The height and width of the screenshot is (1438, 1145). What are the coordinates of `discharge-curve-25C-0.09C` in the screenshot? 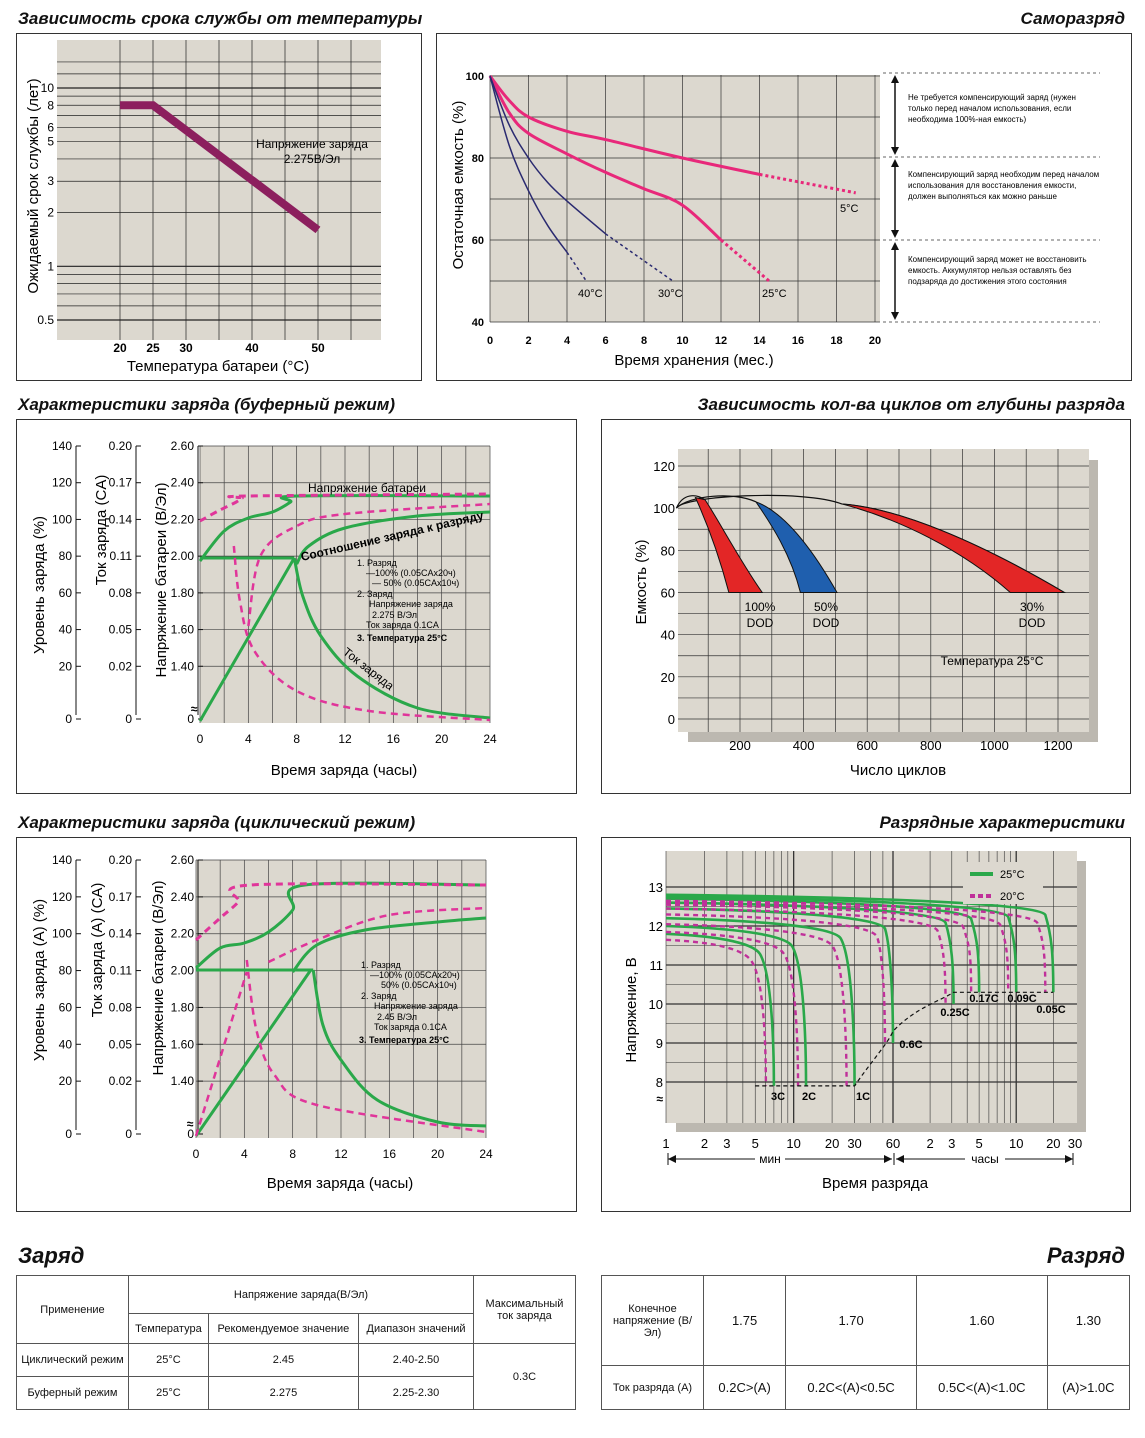 It's located at (841, 944).